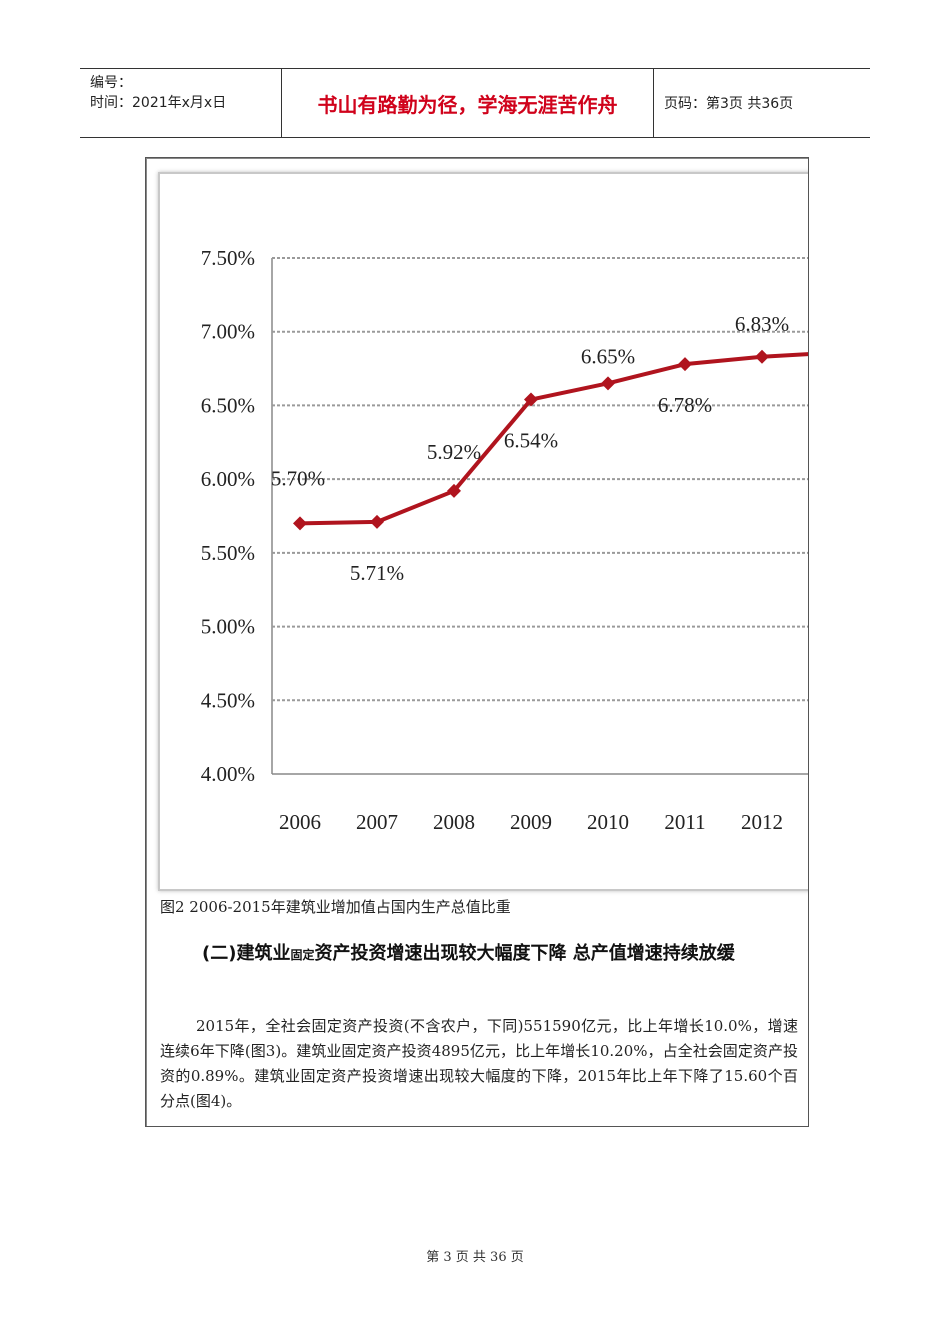  I want to click on y-tick-label: 5.50%, so click(228, 553).